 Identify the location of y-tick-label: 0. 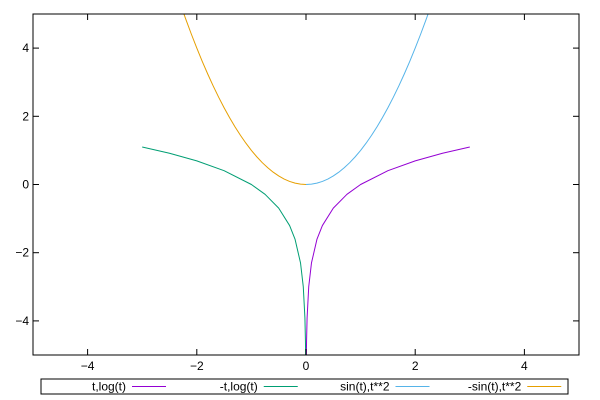
(25, 185).